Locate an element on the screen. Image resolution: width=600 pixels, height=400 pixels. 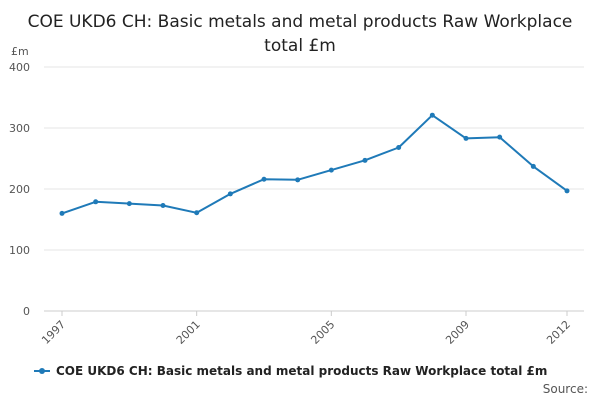
x-axis-ticks: 1997 2001 2005 2009 2012 is located at coordinates (306, 329).